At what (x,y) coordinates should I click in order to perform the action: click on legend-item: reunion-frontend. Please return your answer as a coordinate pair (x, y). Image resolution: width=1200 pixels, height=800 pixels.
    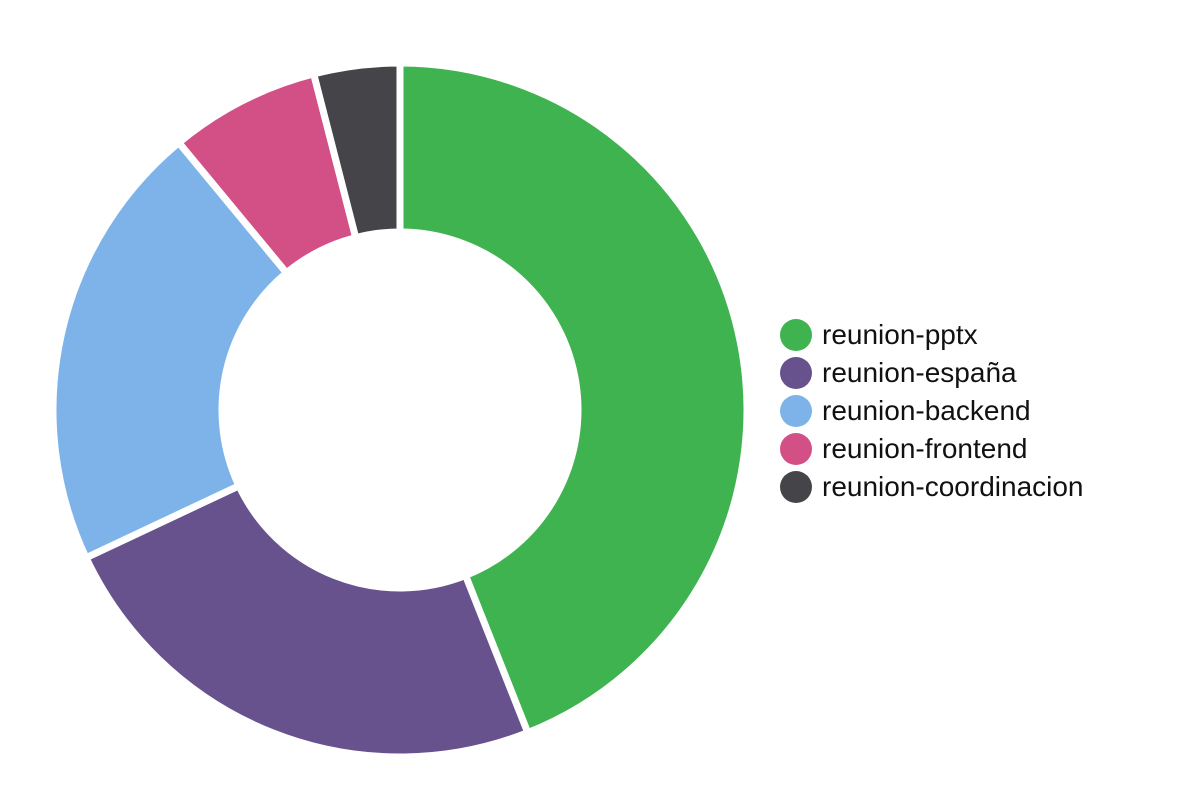
    Looking at the image, I should click on (932, 449).